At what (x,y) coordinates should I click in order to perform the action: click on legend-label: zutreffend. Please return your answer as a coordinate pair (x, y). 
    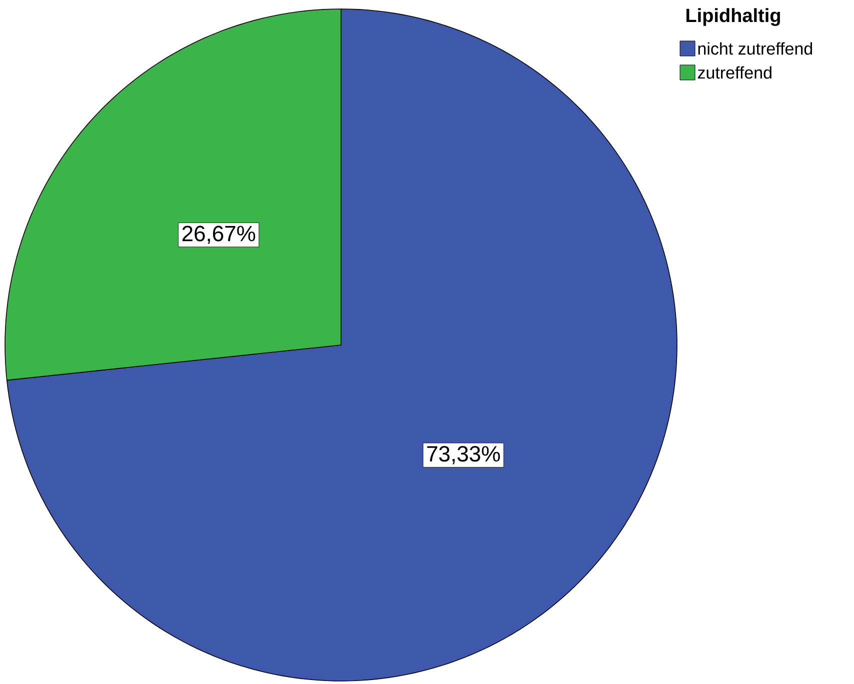
    Looking at the image, I should click on (735, 72).